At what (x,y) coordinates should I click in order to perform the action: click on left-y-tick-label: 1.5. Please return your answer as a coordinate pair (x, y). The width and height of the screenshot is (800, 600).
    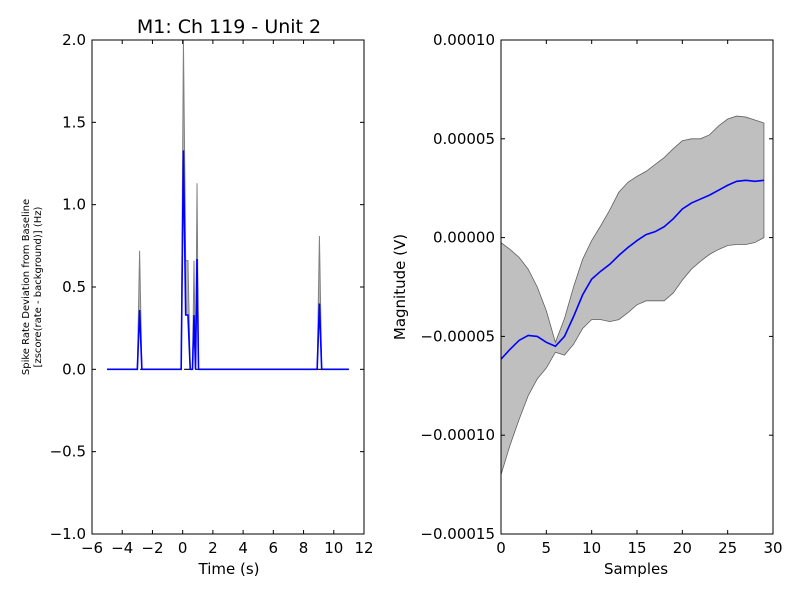
    Looking at the image, I should click on (74, 122).